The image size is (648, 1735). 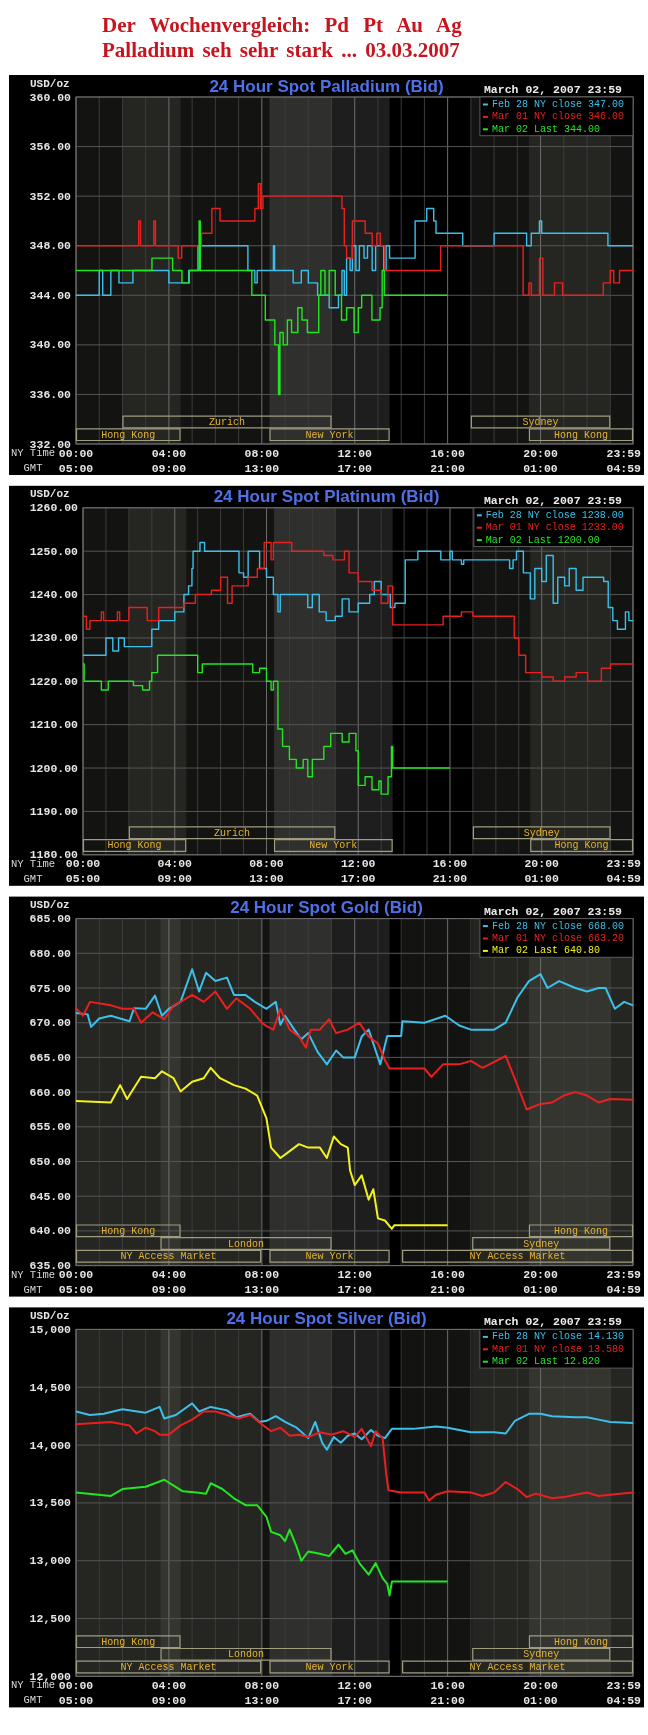 I want to click on y-tick-label: 340.00, so click(x=50, y=345).